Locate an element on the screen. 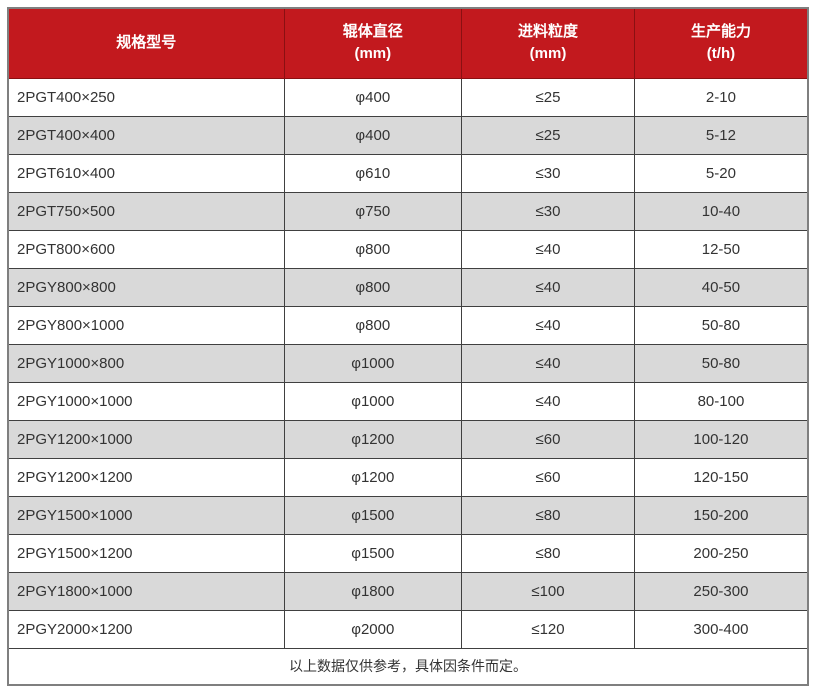 This screenshot has height=689, width=816. model-cell: 2PGT750×500 is located at coordinates (146, 211).